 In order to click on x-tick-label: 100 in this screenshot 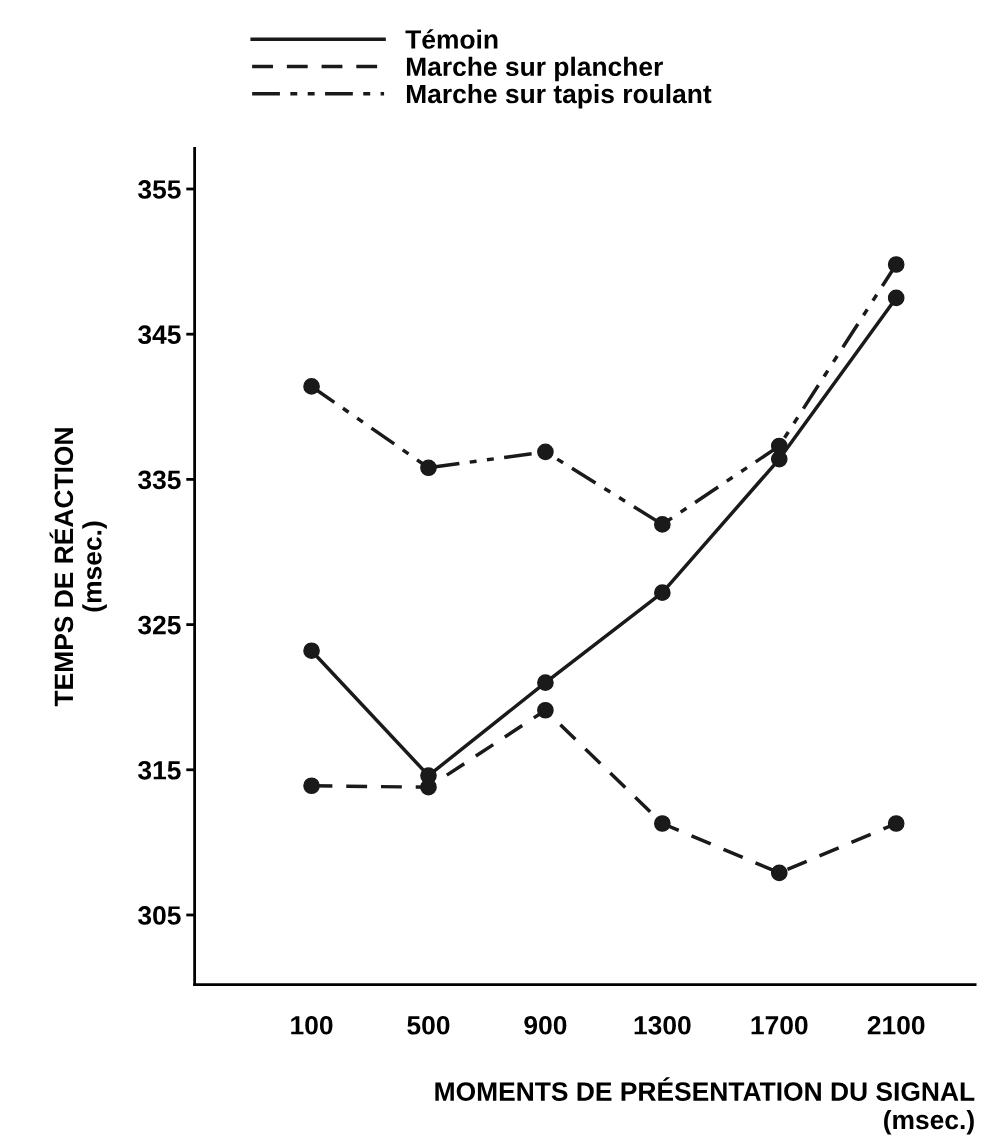, I will do `click(312, 1025)`.